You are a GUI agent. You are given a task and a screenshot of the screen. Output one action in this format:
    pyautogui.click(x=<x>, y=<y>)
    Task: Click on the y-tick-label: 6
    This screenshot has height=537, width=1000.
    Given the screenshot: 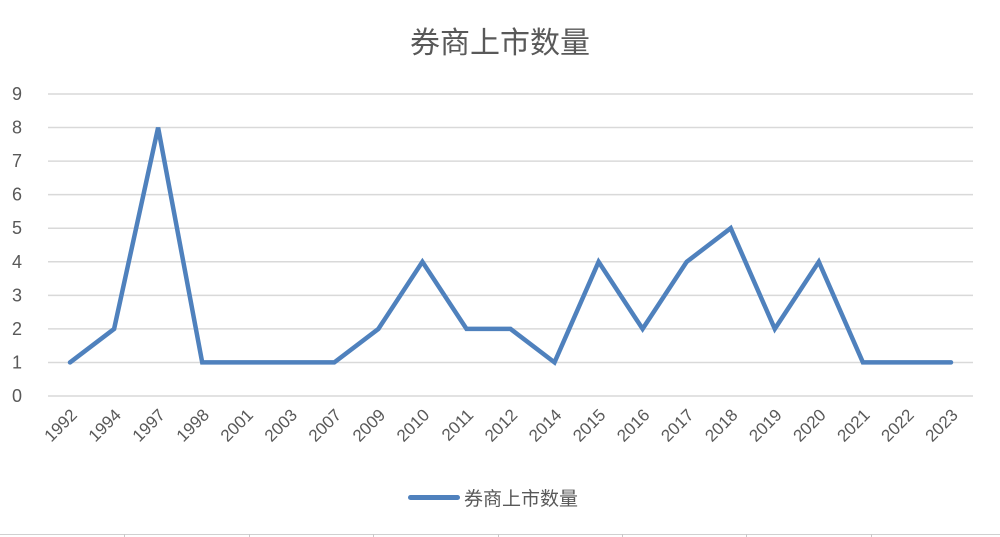 What is the action you would take?
    pyautogui.click(x=17, y=195)
    